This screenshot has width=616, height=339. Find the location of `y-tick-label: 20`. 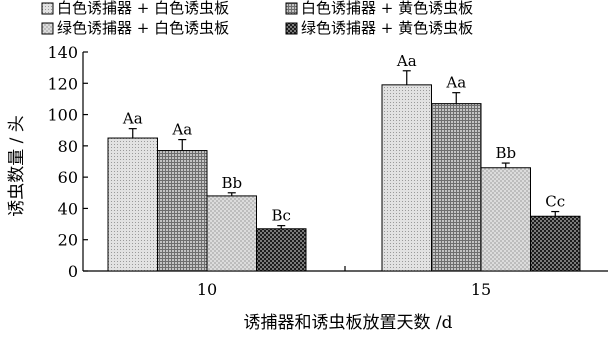

y-tick-label: 20 is located at coordinates (68, 240).